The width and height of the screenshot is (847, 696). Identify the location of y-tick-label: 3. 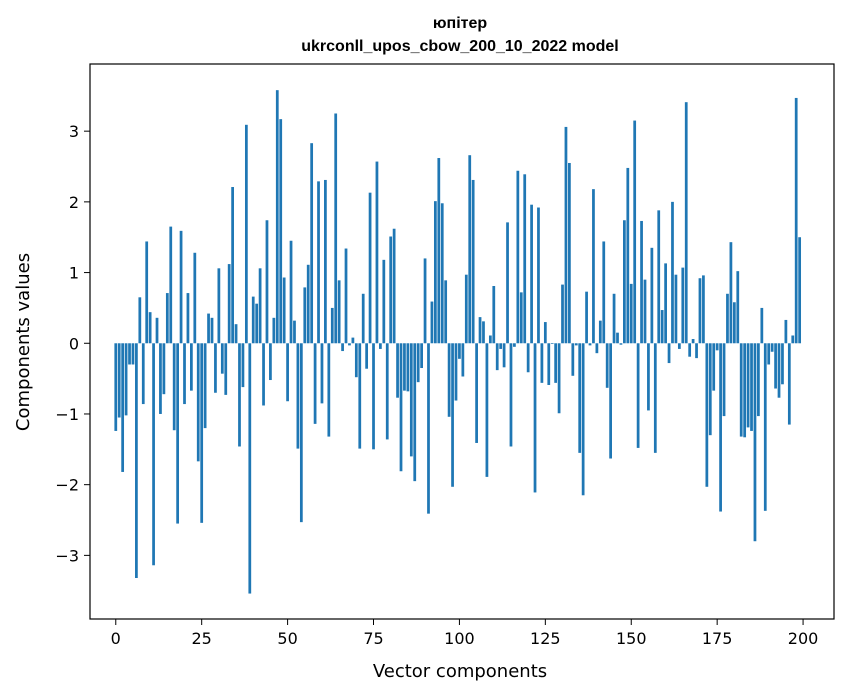
(74, 131).